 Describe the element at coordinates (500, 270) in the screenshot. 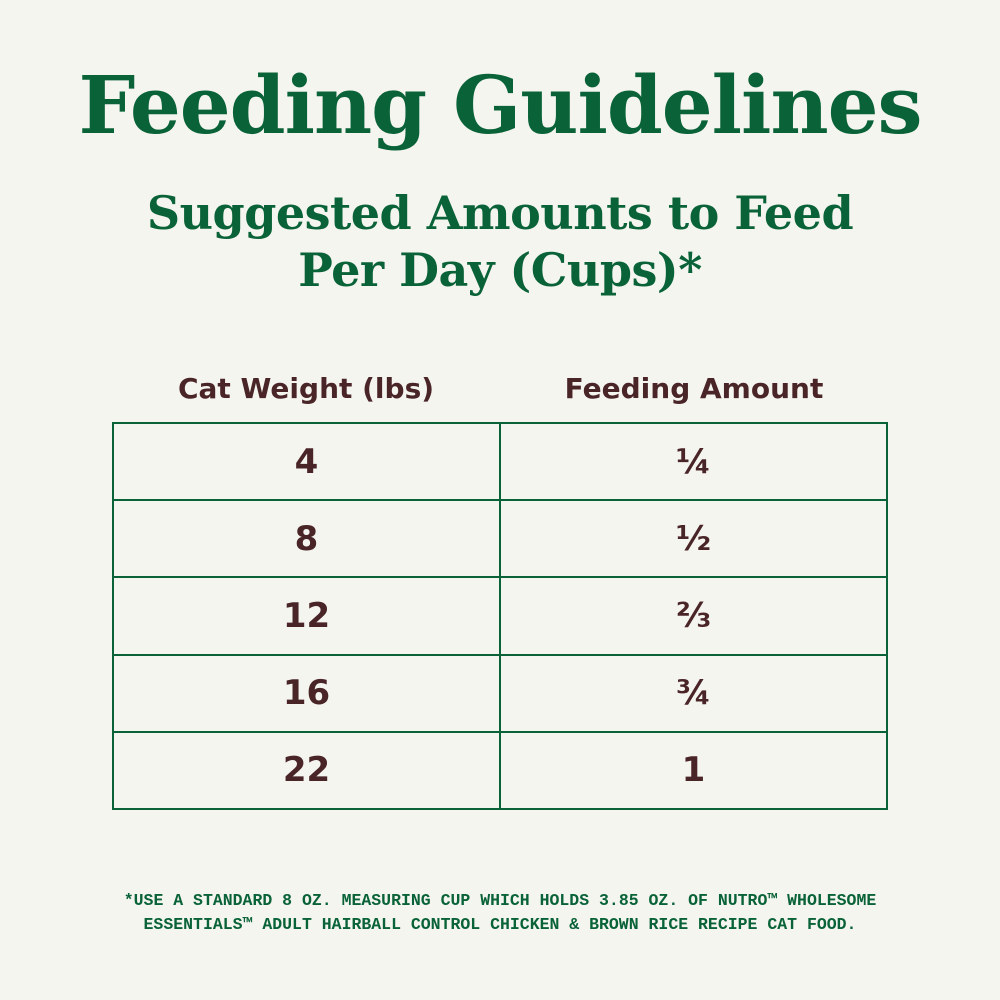

I see `subtitle-line: Per Day (Cups)*` at that location.